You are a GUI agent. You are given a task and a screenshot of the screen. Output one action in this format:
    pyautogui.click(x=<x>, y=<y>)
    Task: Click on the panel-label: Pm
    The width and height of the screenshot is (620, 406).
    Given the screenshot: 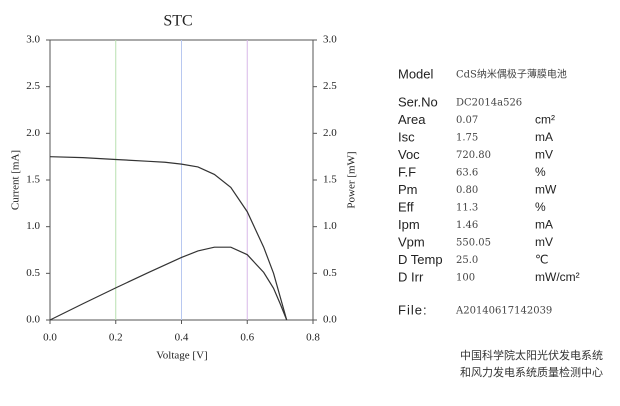 What is the action you would take?
    pyautogui.click(x=408, y=189)
    